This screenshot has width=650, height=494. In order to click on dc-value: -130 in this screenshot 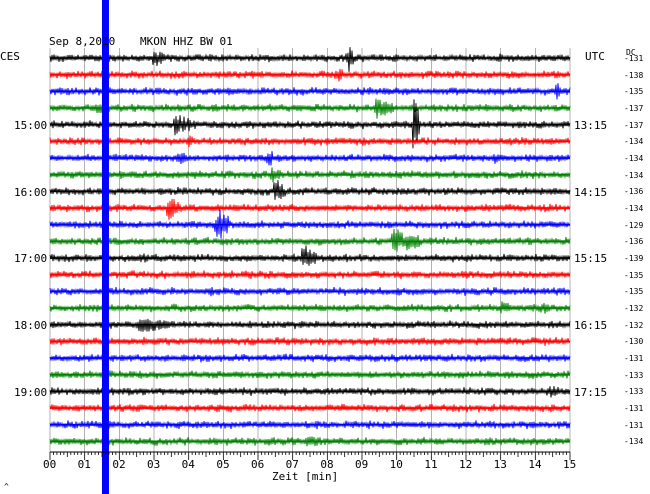, I will do `click(634, 342)`.